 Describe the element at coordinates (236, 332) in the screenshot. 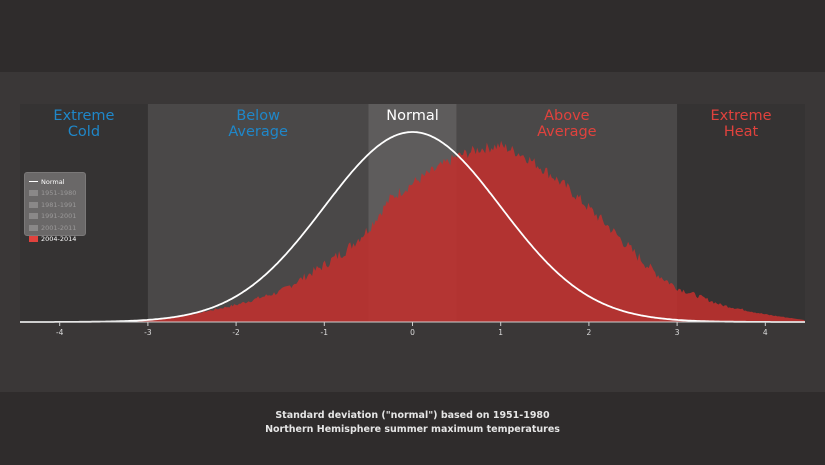

I see `x-tick-label: -2` at that location.